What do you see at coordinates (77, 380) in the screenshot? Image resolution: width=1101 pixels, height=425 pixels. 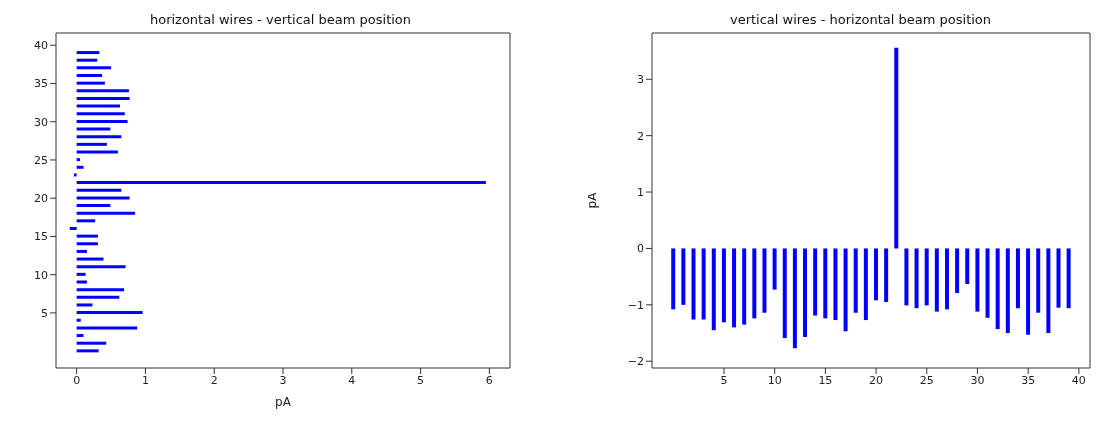 I see `x-tick-label: 0` at bounding box center [77, 380].